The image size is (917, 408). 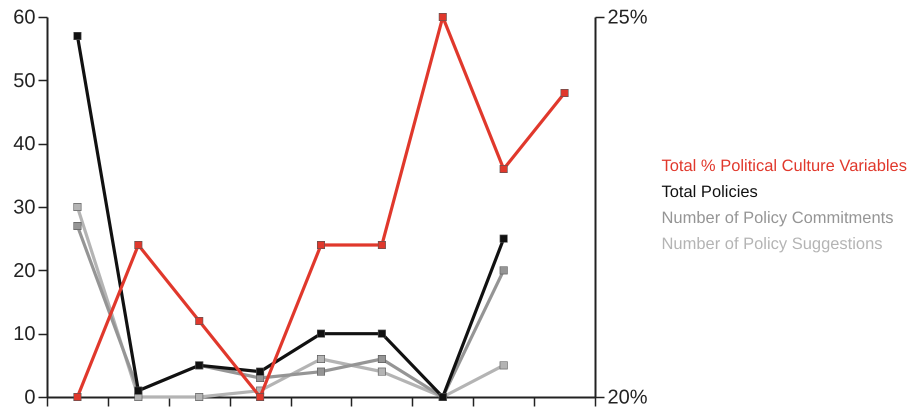 What do you see at coordinates (24, 144) in the screenshot?
I see `y-tick-label: 40` at bounding box center [24, 144].